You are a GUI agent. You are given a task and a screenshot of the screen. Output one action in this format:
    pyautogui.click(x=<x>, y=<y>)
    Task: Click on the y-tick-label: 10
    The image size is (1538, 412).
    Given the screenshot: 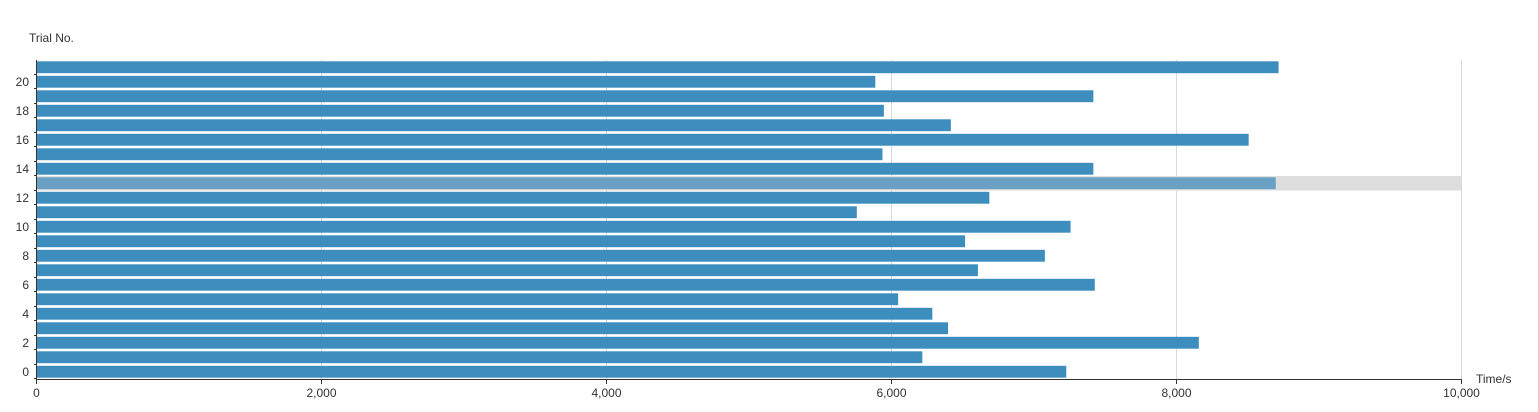 What is the action you would take?
    pyautogui.click(x=23, y=227)
    